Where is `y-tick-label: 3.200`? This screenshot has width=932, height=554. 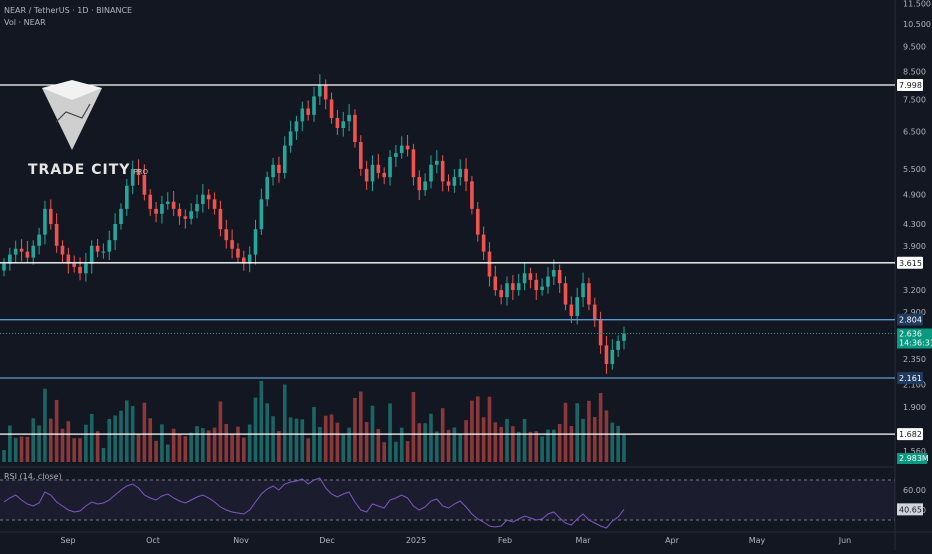 y-tick-label: 3.200 is located at coordinates (914, 290).